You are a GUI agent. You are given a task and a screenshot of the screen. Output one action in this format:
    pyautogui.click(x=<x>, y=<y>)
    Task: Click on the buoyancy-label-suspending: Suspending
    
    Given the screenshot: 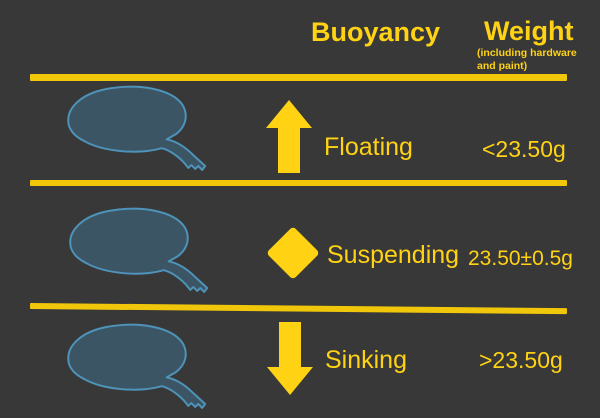 What is the action you would take?
    pyautogui.click(x=393, y=255)
    